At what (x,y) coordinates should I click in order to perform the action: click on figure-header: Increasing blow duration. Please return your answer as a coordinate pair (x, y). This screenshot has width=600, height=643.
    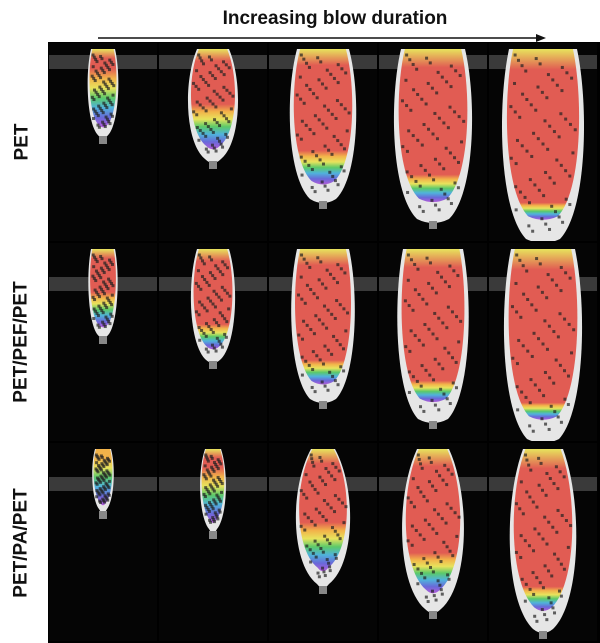
    Looking at the image, I should click on (300, 21).